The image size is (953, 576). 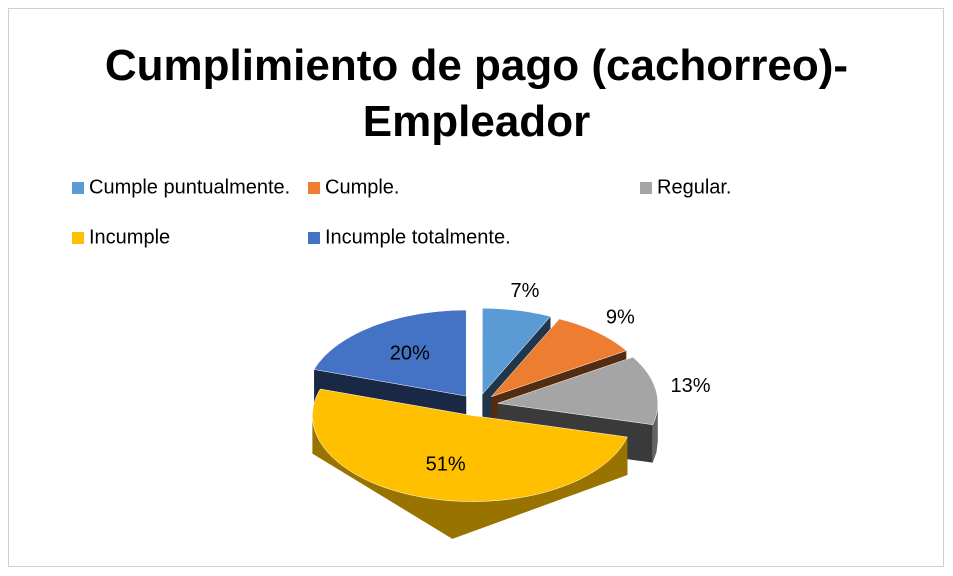 I want to click on legend-label: Incumple, so click(x=129, y=237).